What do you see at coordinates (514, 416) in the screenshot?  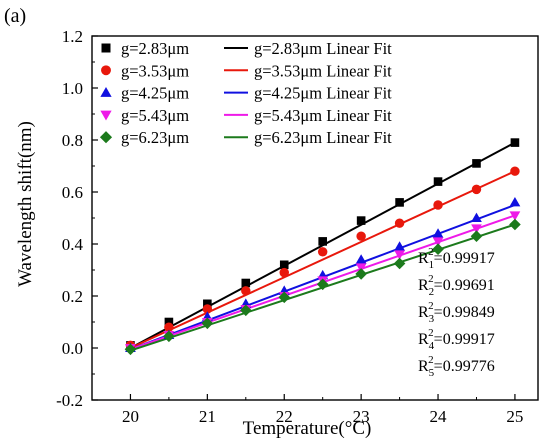 I see `x-tick-label: 25` at bounding box center [514, 416].